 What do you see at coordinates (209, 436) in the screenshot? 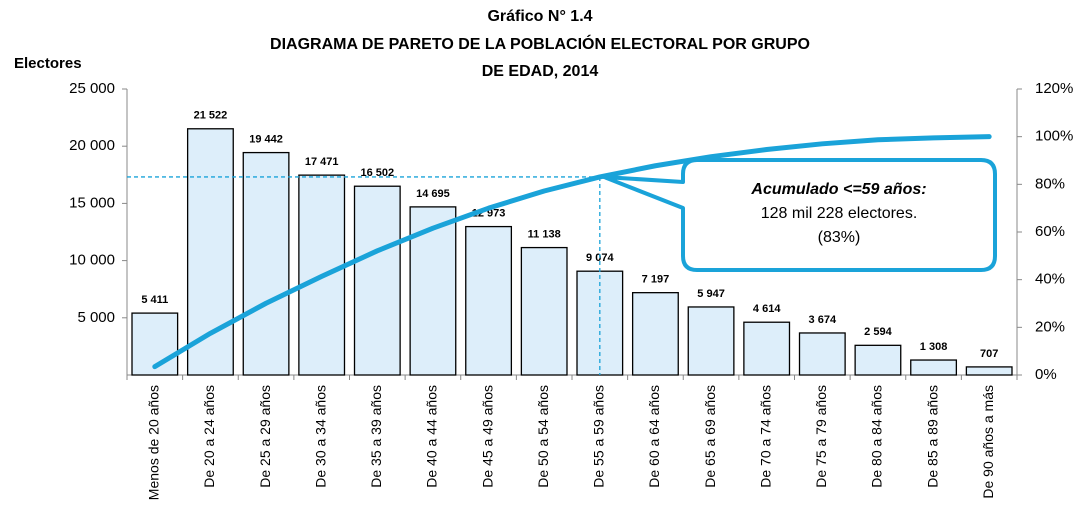
I see `x-tick-label: De 20 a 24 años` at bounding box center [209, 436].